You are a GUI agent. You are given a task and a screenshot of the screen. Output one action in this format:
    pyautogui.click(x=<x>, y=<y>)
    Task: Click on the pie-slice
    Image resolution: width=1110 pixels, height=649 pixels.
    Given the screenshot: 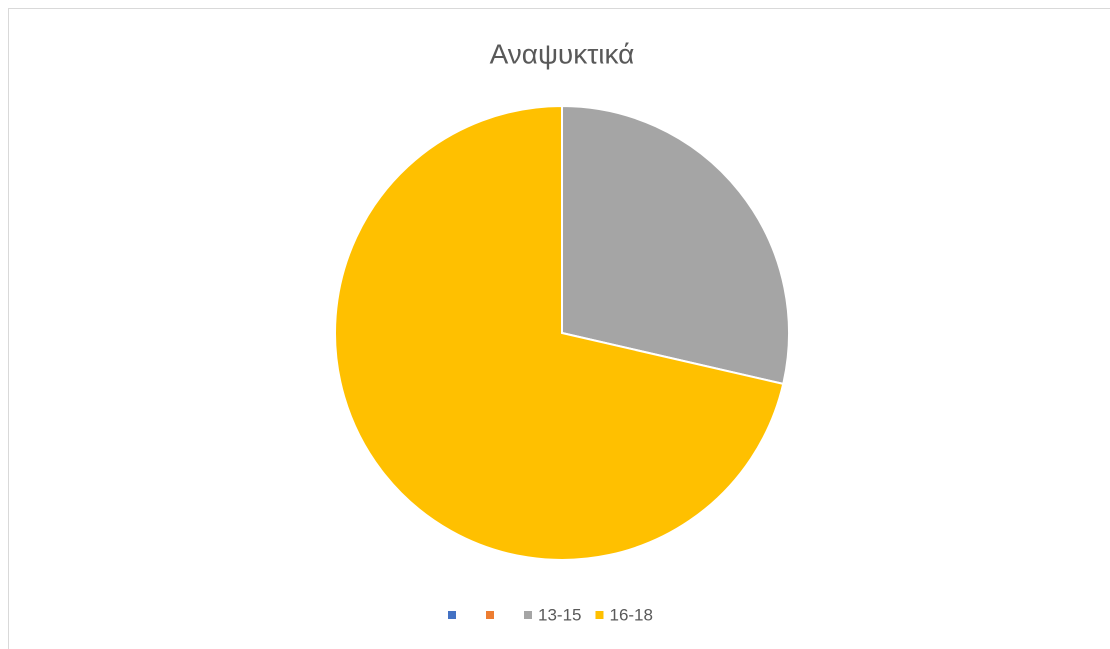 What is the action you would take?
    pyautogui.click(x=675, y=245)
    